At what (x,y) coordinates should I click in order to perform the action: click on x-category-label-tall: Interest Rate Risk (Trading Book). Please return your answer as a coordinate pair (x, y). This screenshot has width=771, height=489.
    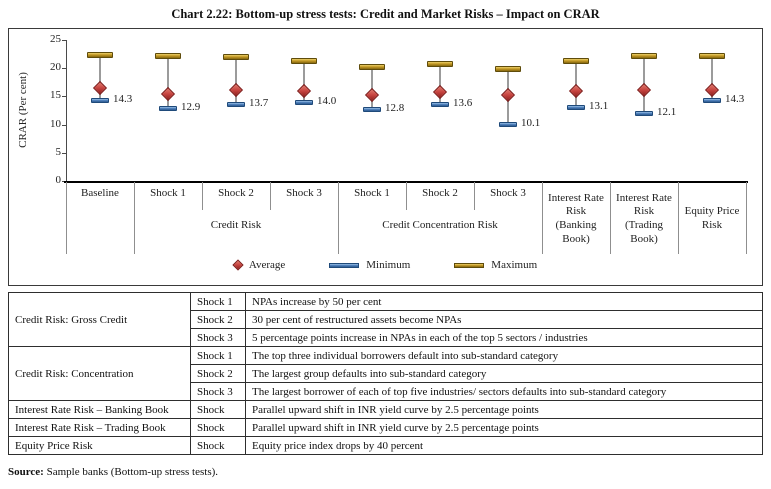
    Looking at the image, I should click on (644, 218).